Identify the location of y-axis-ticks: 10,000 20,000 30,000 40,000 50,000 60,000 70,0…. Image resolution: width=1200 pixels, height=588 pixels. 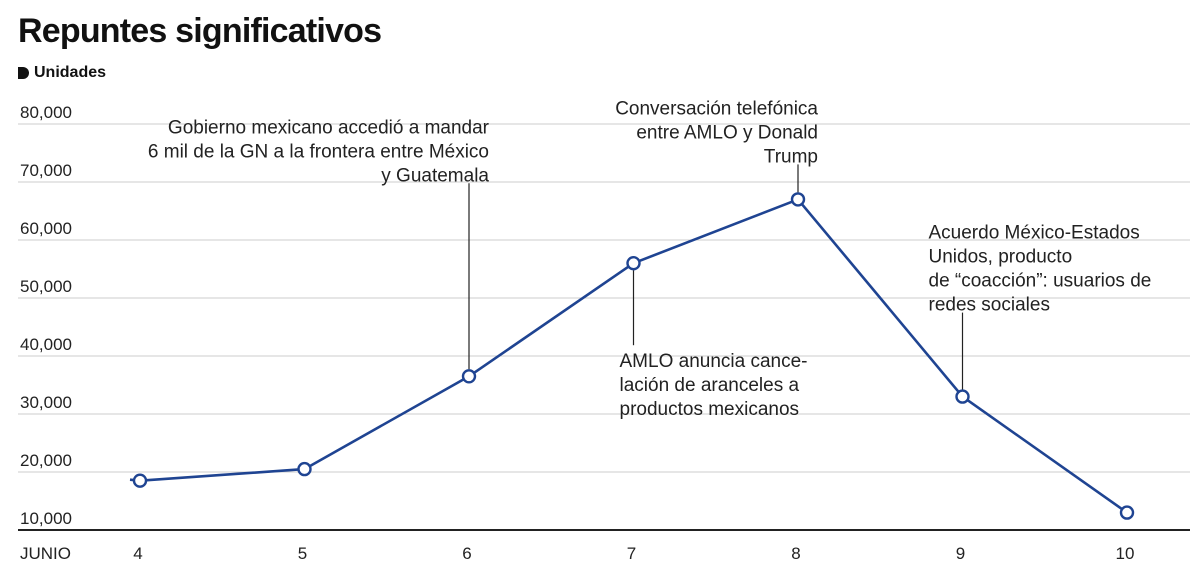
(46, 315).